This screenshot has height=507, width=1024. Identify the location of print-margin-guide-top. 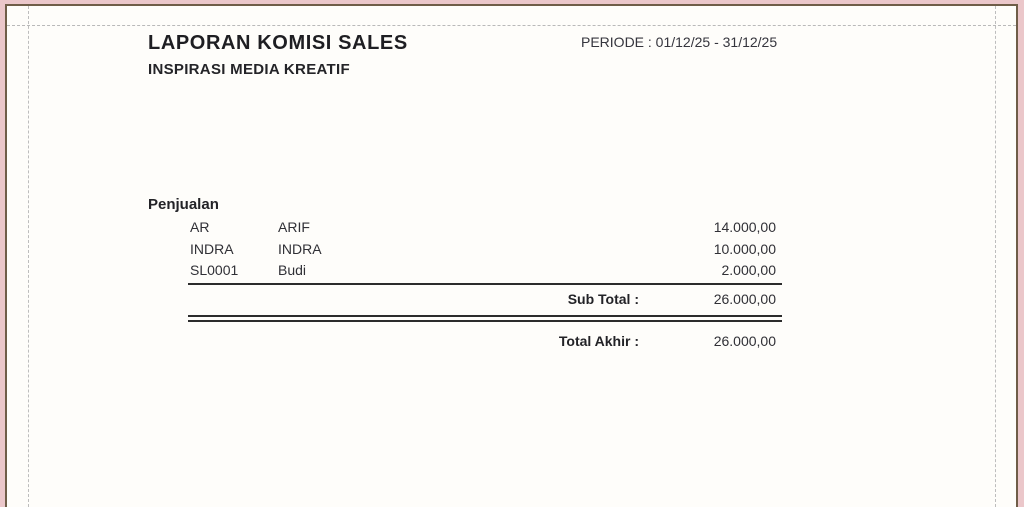
(511, 25).